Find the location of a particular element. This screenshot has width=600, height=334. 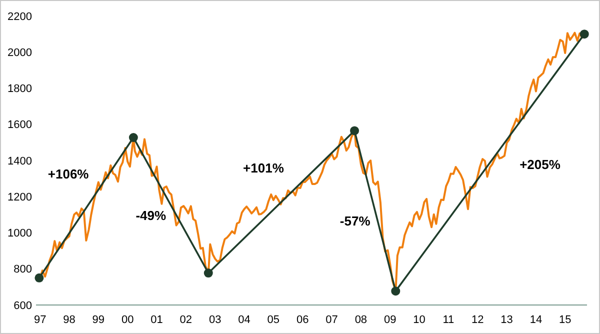

y-tick-label: 600 is located at coordinates (23, 306).